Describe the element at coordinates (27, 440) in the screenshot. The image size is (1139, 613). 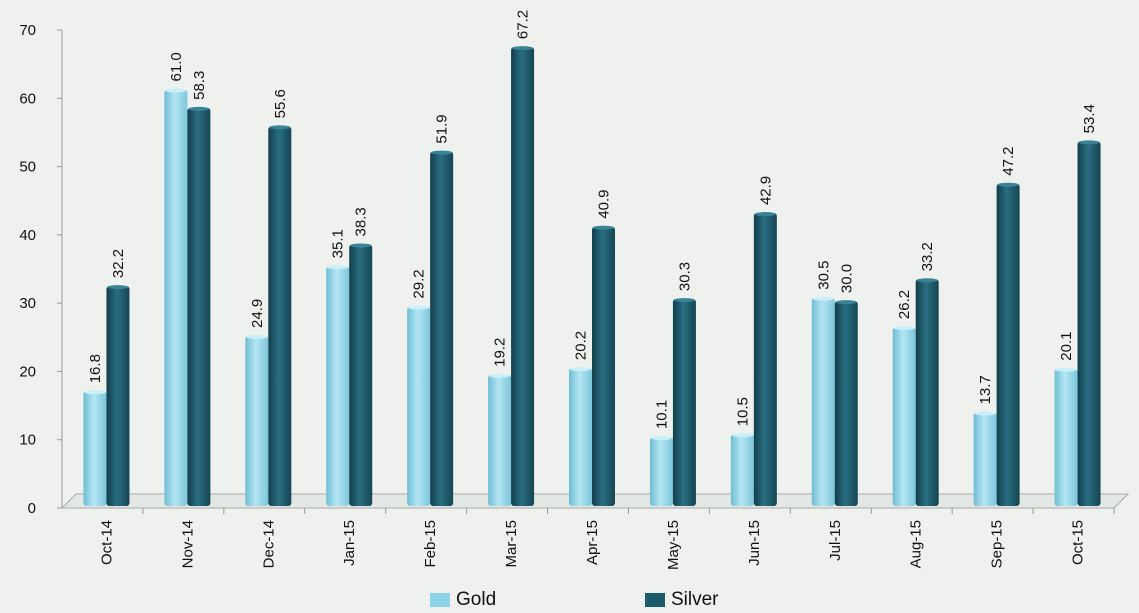
I see `y-tick-label: 10` at that location.